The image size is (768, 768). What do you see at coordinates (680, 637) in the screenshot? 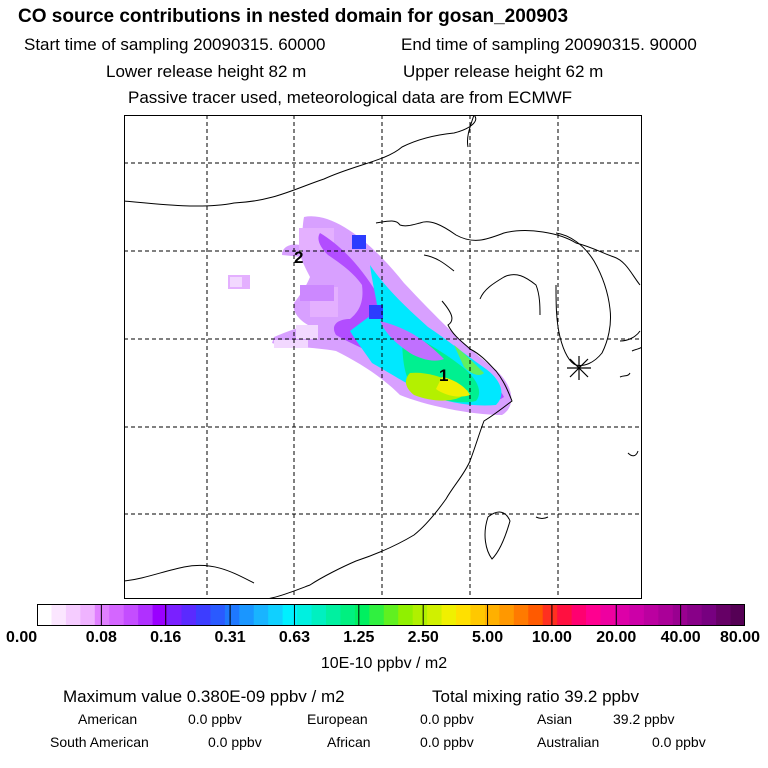
I see `color-scale-tick-label: 40.00` at bounding box center [680, 637].